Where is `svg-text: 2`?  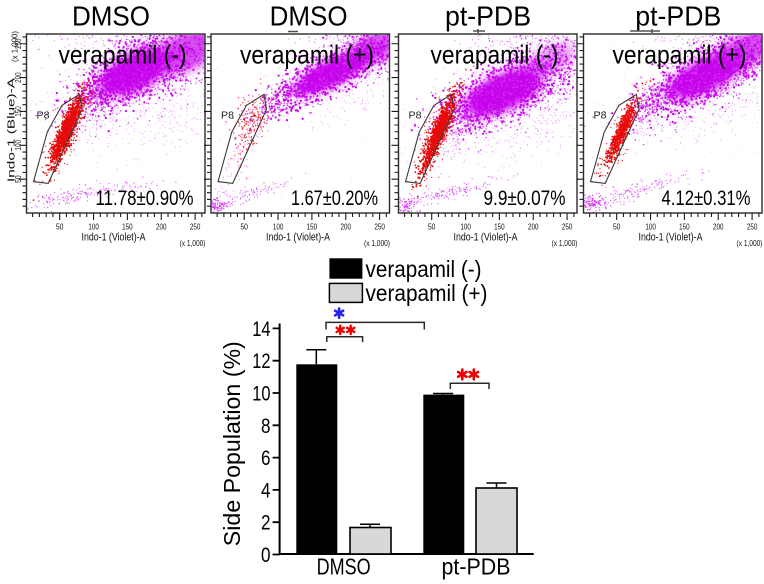 svg-text: 2 is located at coordinates (266, 523).